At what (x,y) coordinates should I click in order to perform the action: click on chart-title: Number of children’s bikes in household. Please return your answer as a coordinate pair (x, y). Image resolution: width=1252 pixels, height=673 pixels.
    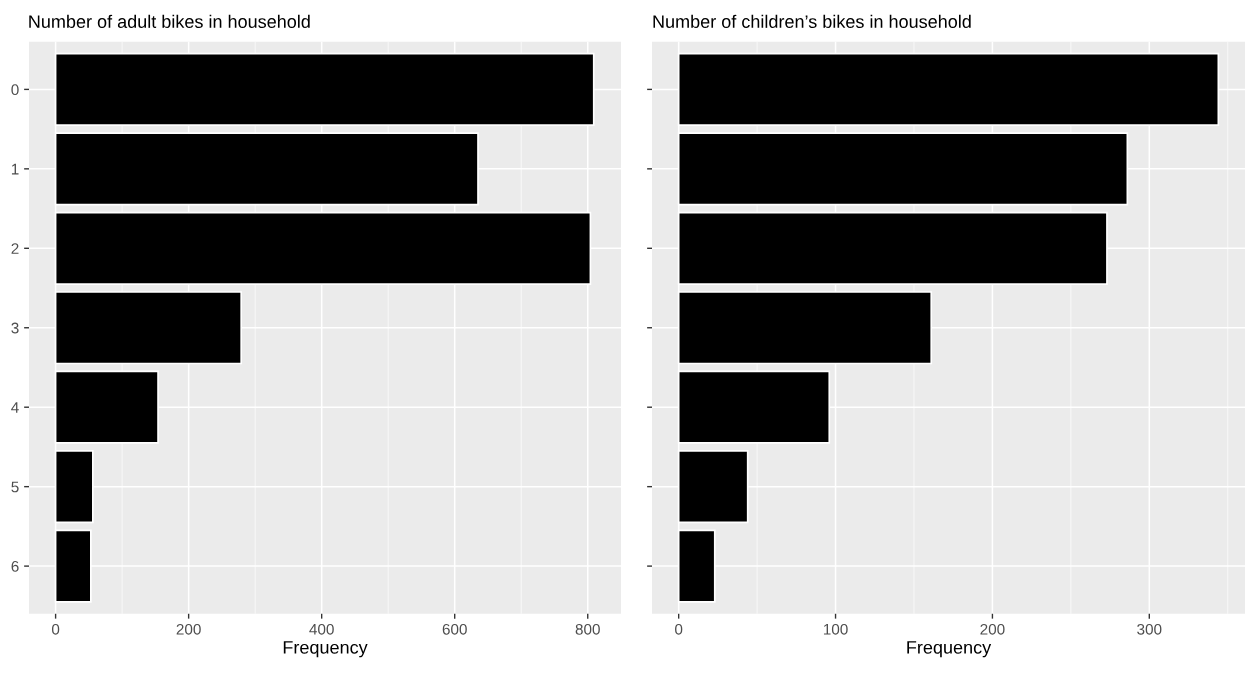
    Looking at the image, I should click on (812, 21).